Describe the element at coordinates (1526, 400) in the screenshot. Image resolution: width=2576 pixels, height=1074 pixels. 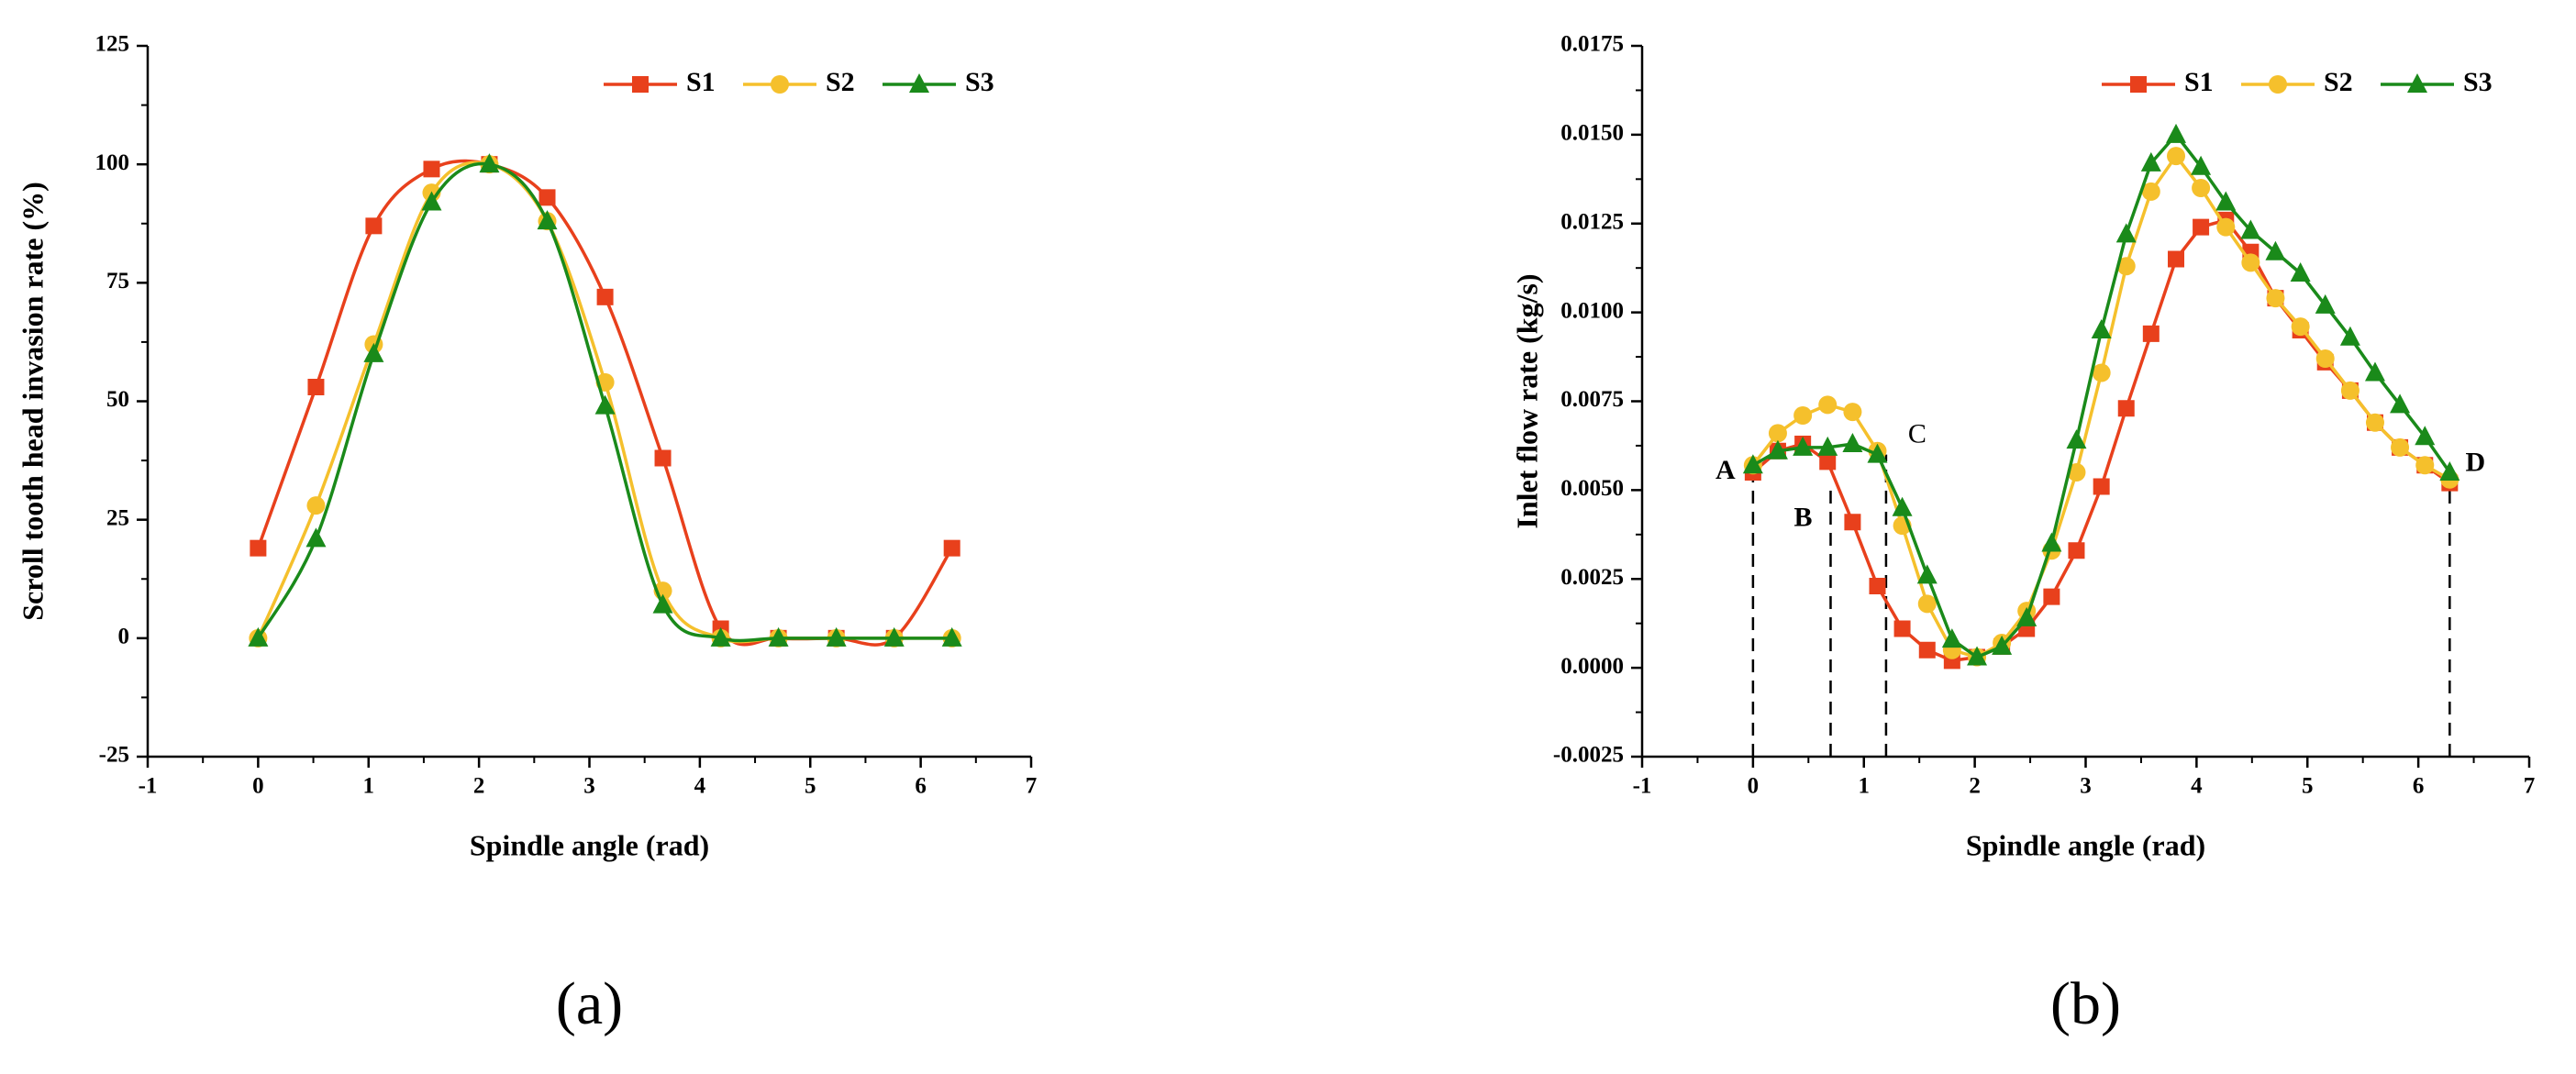
I see `y-axis-title: Inlet flow rate (kg/s)` at that location.